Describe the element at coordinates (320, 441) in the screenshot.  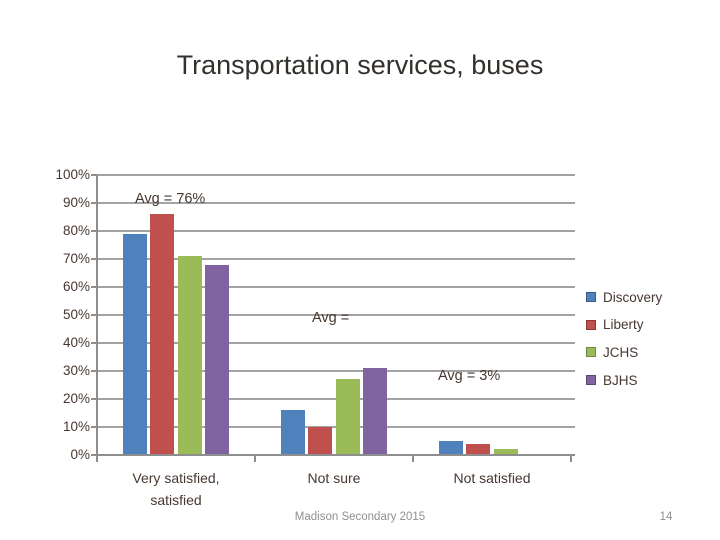
I see `bar-liberty-not-sure` at that location.